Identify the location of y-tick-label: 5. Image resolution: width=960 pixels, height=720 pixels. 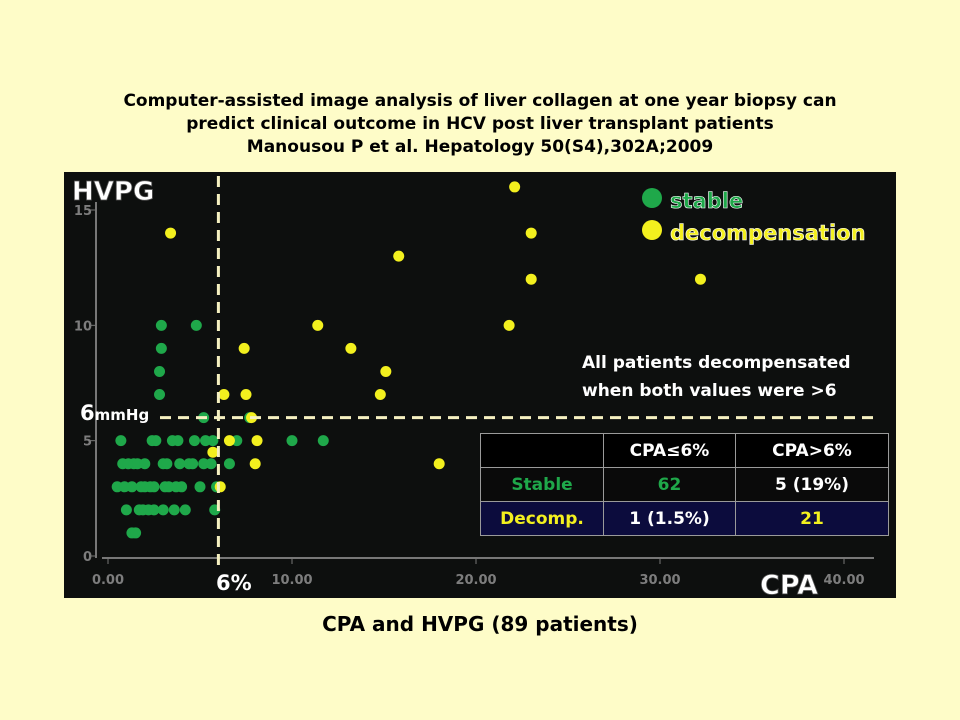
(87, 442).